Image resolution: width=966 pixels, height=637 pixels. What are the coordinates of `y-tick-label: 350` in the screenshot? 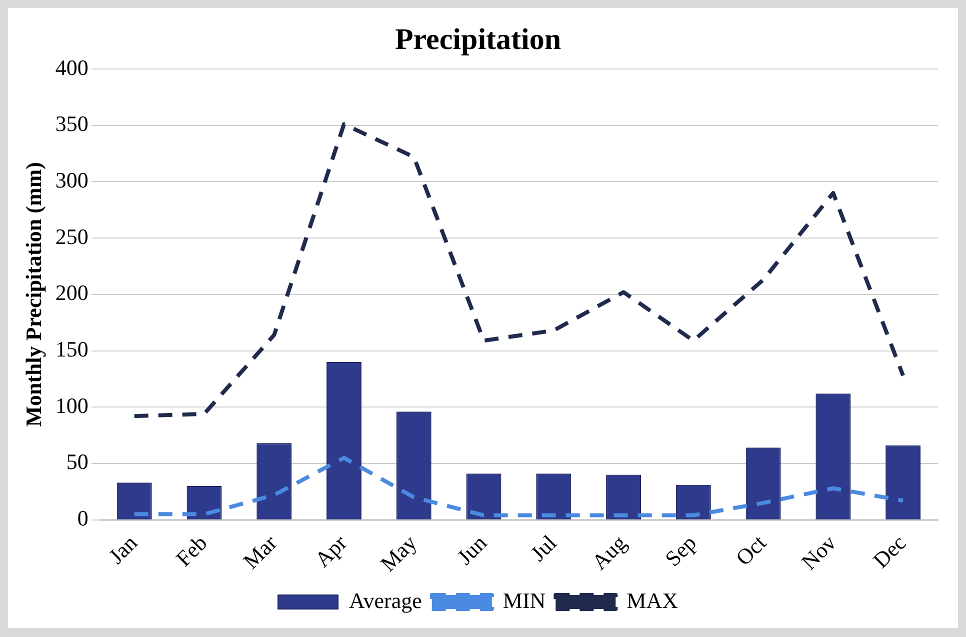 It's located at (71, 123).